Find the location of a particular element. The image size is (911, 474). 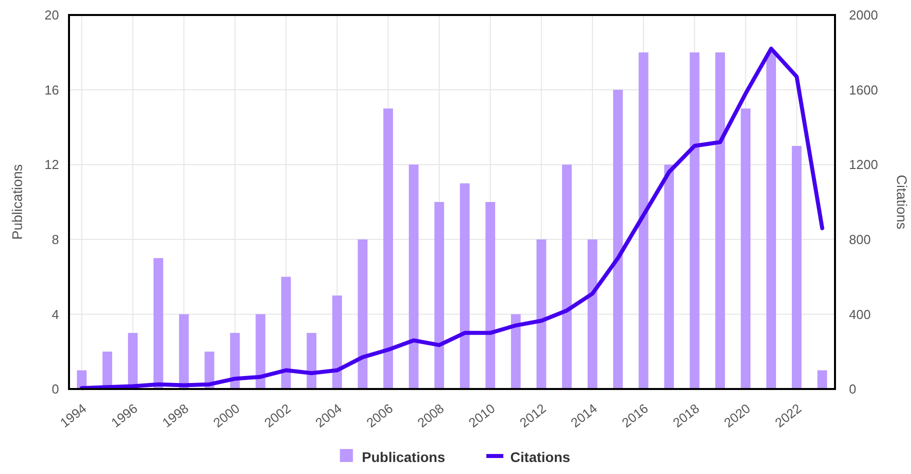

y2-tick-label: 1600 is located at coordinates (863, 90).